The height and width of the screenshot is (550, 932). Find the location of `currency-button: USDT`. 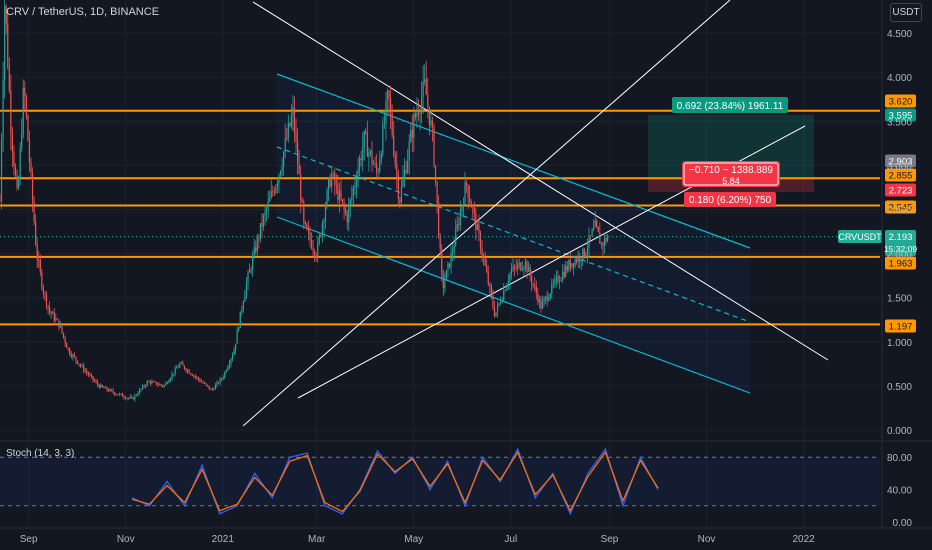

currency-button: USDT is located at coordinates (906, 12).